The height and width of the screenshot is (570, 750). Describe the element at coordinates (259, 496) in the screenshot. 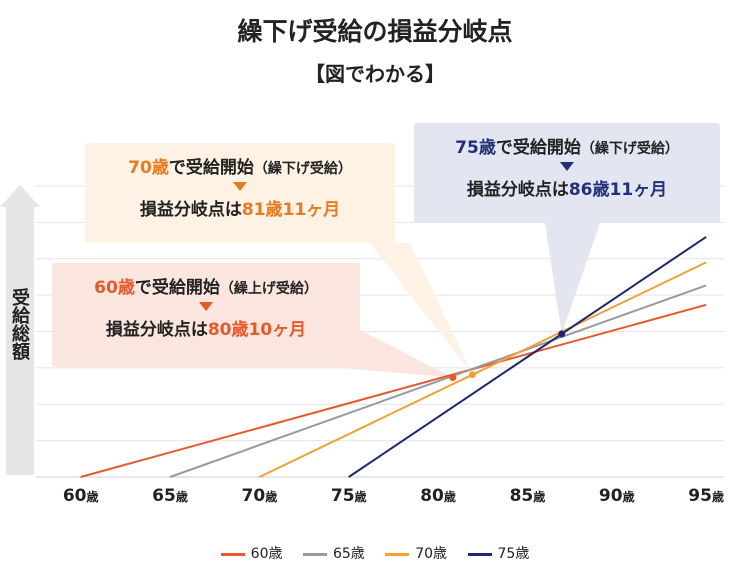

I see `x-tick-label: 70歳` at that location.